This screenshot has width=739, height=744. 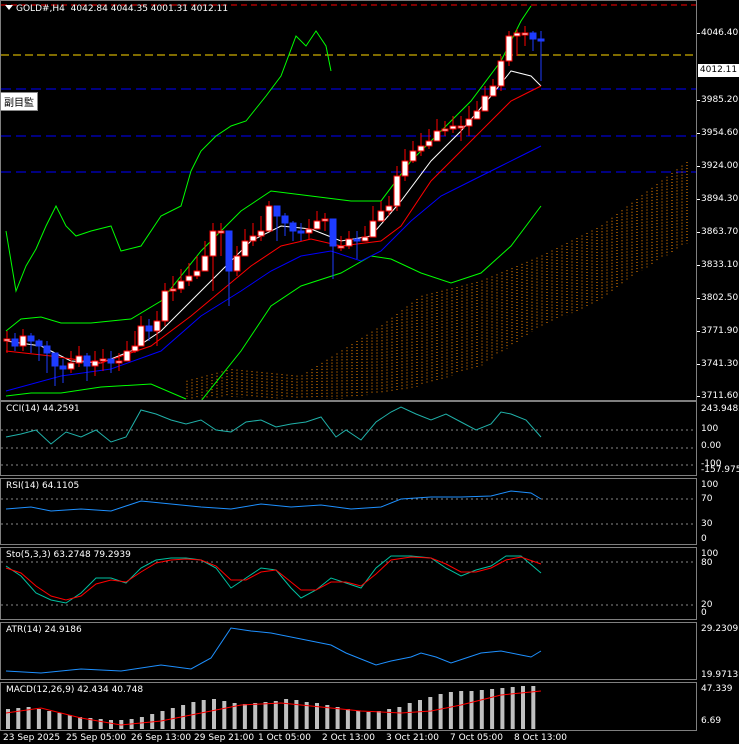 I want to click on atr-pane: ATR(14) 24.9186, so click(x=348, y=651).